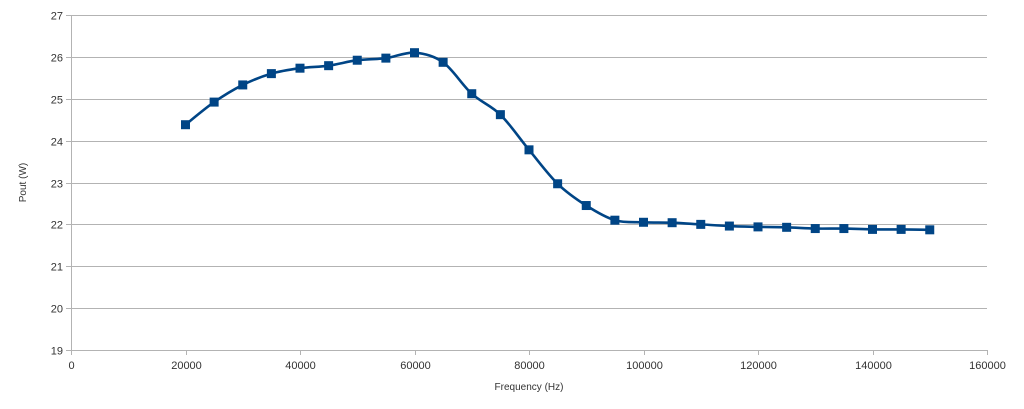 The height and width of the screenshot is (409, 1024). What do you see at coordinates (57, 101) in the screenshot?
I see `y-tick-label: 25` at bounding box center [57, 101].